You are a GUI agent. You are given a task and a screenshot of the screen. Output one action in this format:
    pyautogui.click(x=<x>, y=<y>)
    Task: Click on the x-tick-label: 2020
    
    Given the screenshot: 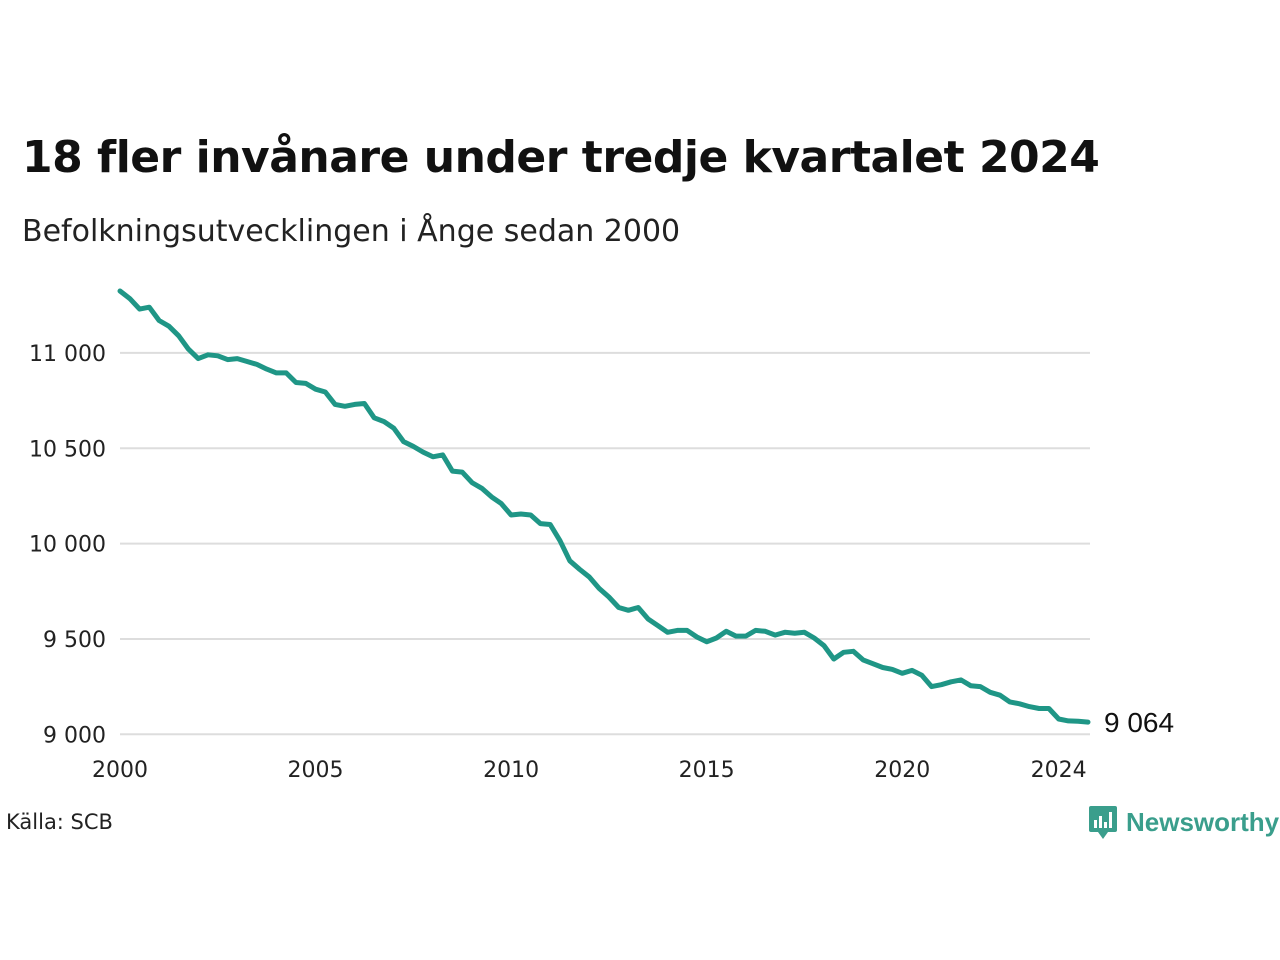 What is the action you would take?
    pyautogui.click(x=902, y=770)
    